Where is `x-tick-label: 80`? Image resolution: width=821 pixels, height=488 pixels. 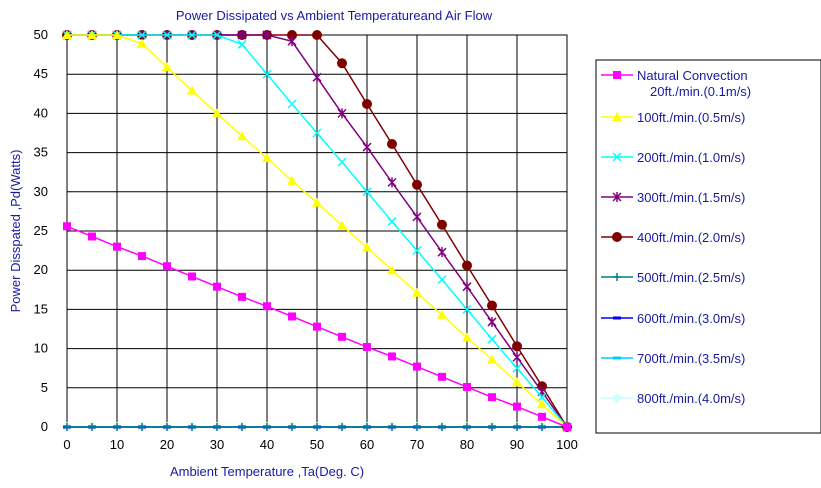 x-tick-label: 80 is located at coordinates (467, 444).